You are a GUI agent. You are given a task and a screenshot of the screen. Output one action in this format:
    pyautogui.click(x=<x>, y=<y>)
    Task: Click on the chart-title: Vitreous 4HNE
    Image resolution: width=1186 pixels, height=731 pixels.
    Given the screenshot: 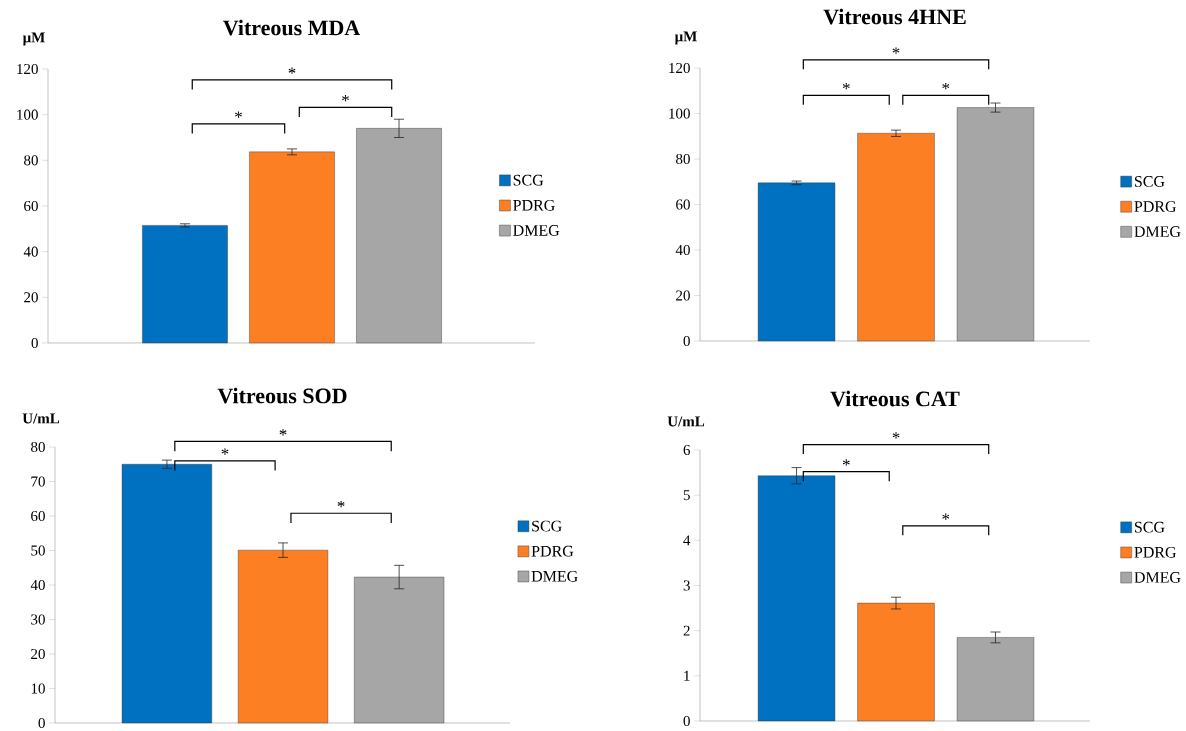 What is the action you would take?
    pyautogui.click(x=894, y=16)
    